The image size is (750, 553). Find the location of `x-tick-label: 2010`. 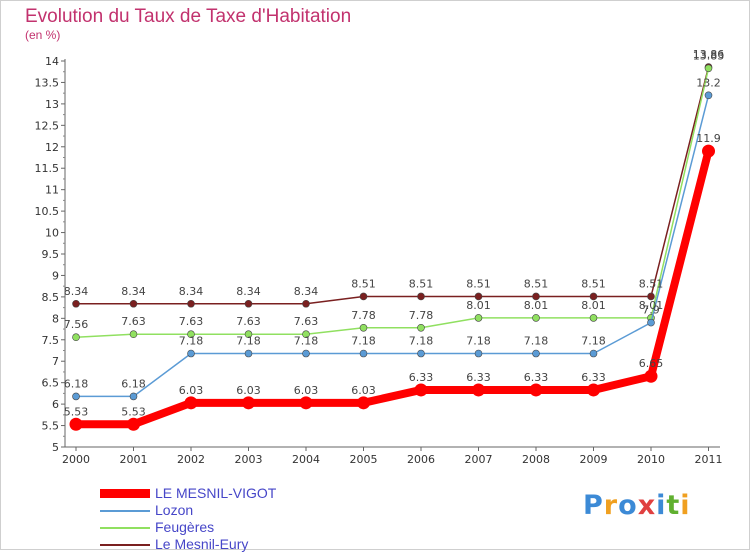

x-tick-label: 2010 is located at coordinates (651, 459).